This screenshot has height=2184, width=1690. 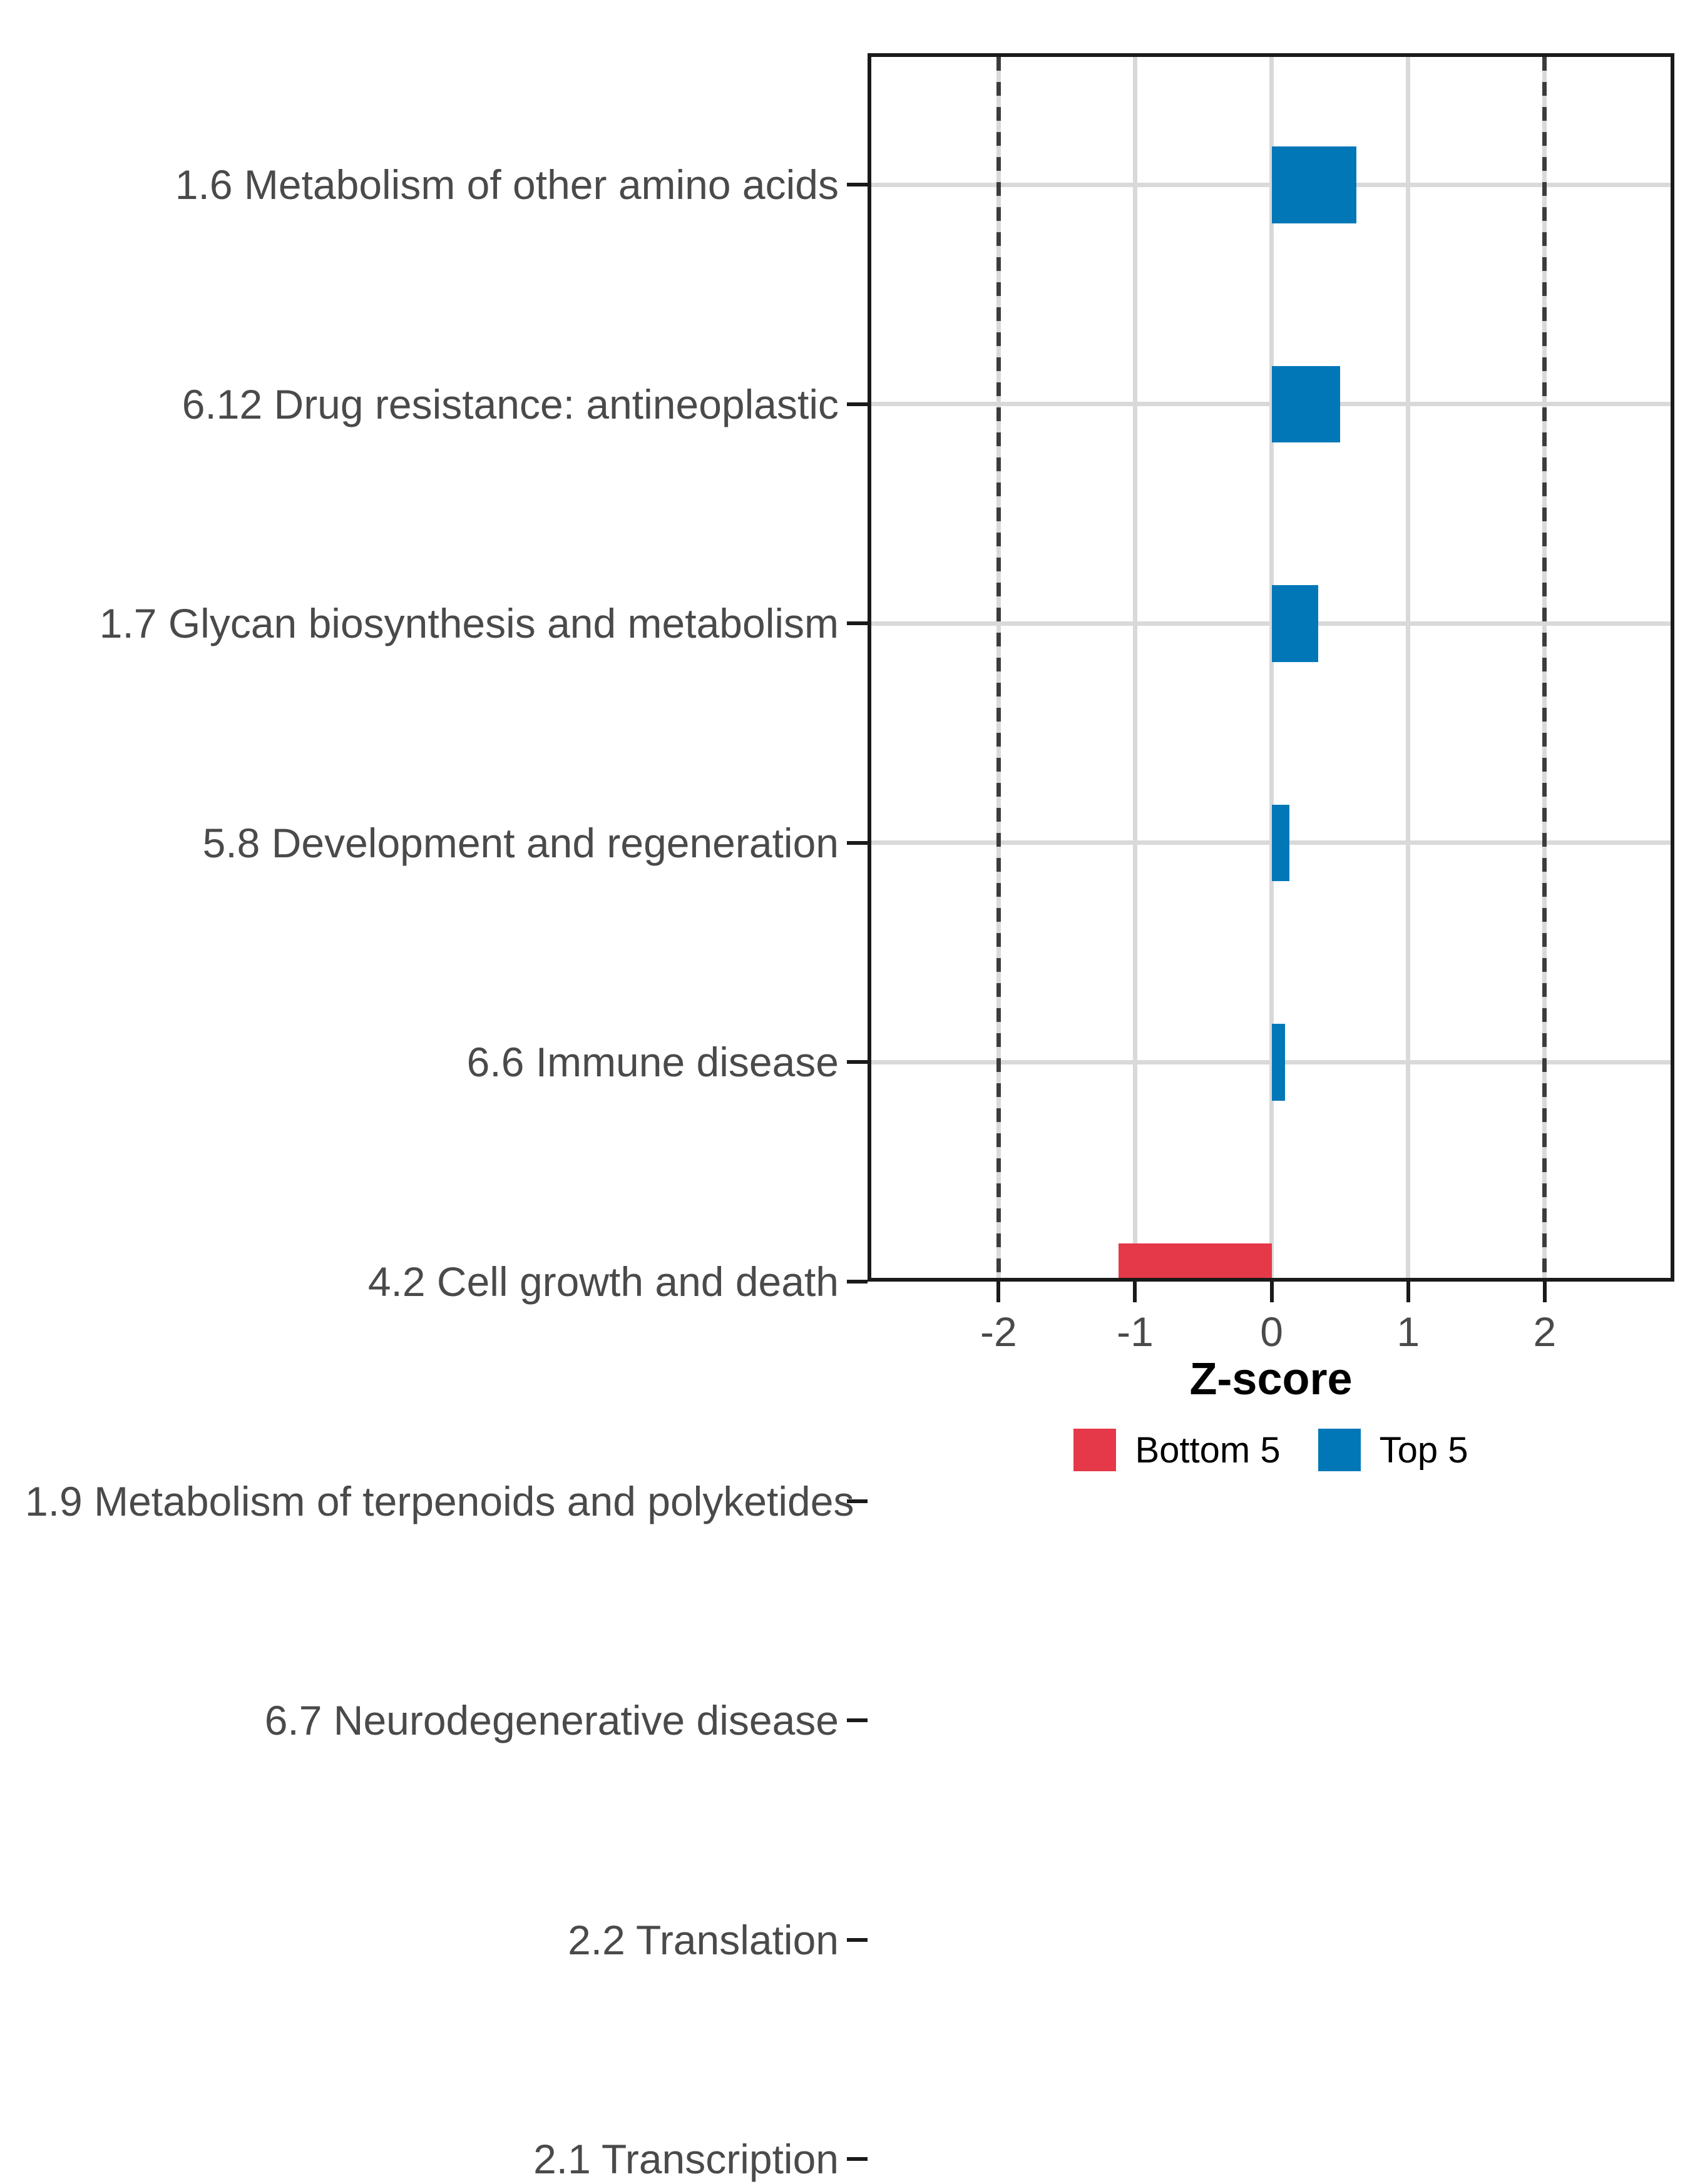 What do you see at coordinates (1423, 1450) in the screenshot?
I see `legend-label: Top 5` at bounding box center [1423, 1450].